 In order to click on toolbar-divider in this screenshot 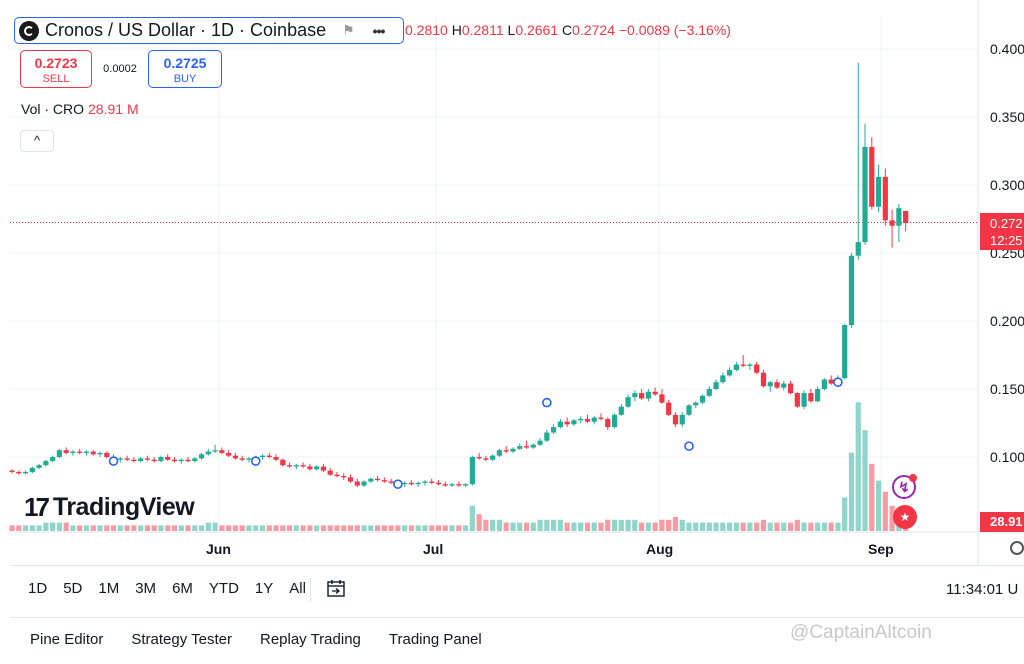, I will do `click(517, 565)`.